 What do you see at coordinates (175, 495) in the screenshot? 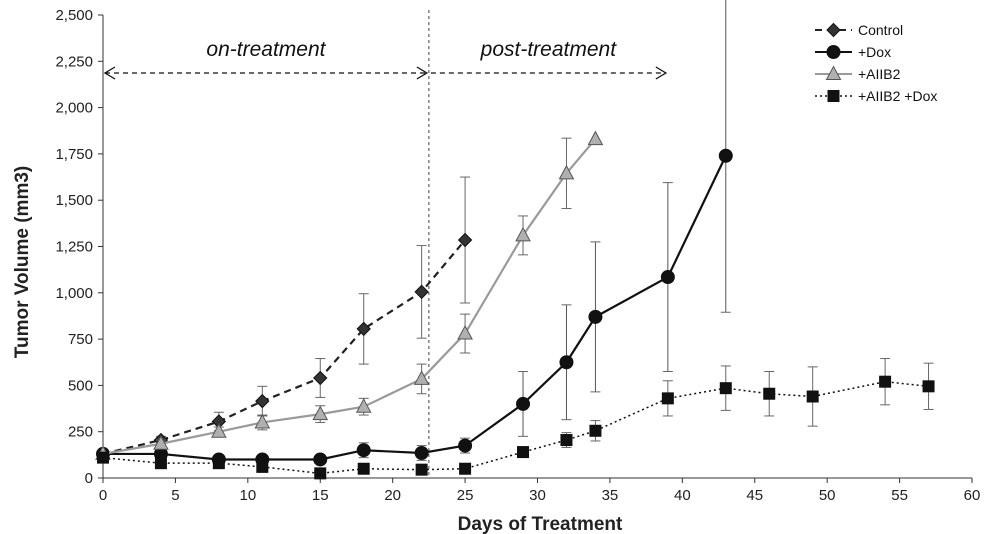
I see `x-tick-label: 5` at bounding box center [175, 495].